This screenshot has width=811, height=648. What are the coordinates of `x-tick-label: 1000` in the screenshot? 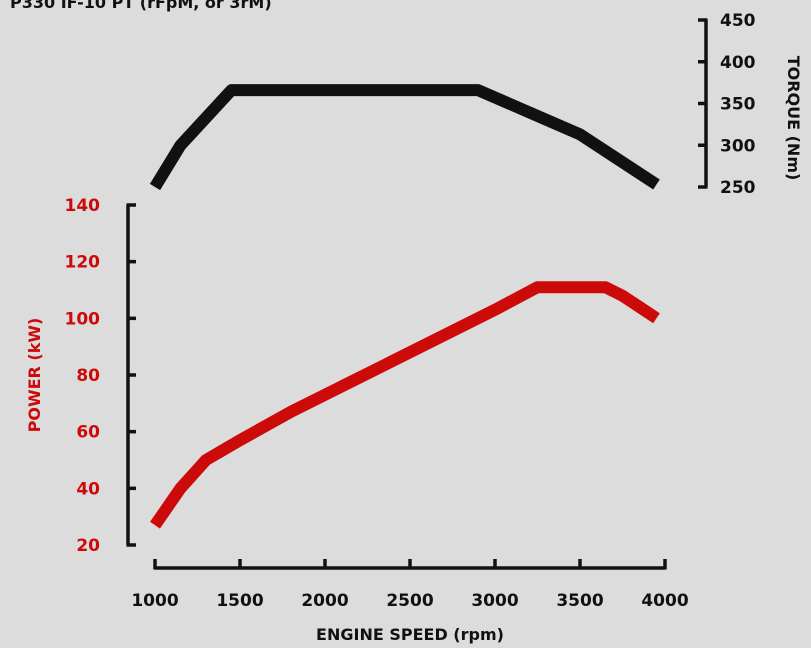 It's located at (154, 601).